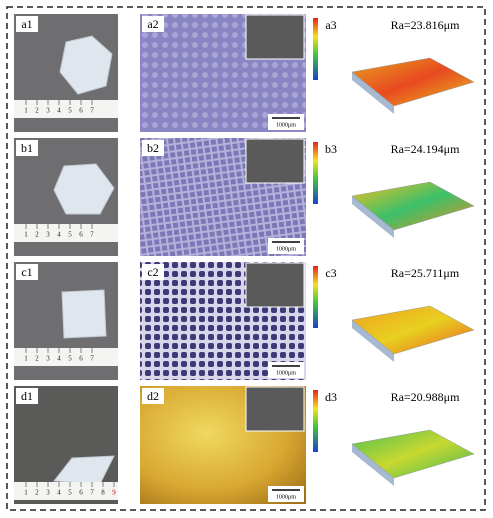  I want to click on panel-label: b1, so click(27, 148).